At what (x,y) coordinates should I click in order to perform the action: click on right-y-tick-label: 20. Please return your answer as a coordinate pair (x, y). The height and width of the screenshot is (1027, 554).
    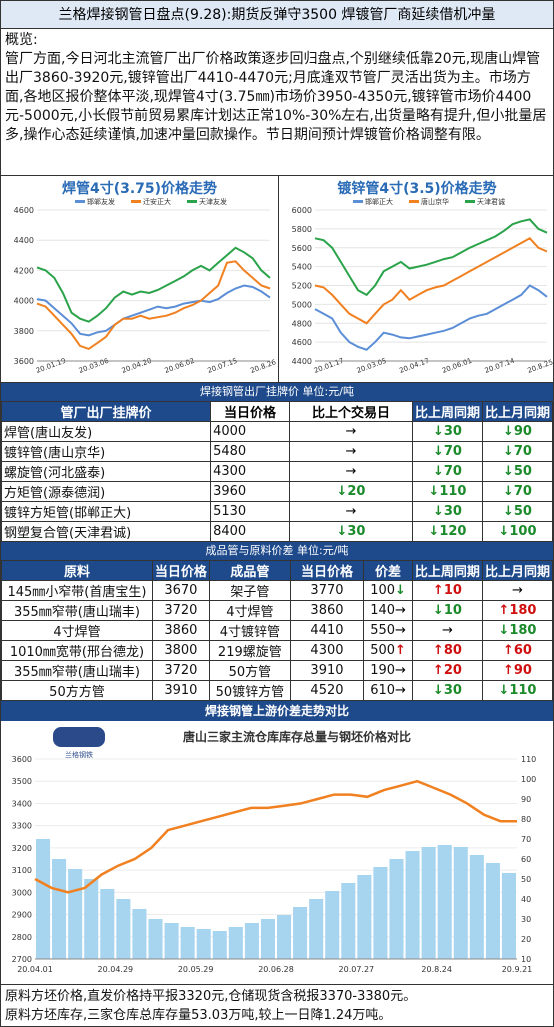
    Looking at the image, I should click on (526, 939).